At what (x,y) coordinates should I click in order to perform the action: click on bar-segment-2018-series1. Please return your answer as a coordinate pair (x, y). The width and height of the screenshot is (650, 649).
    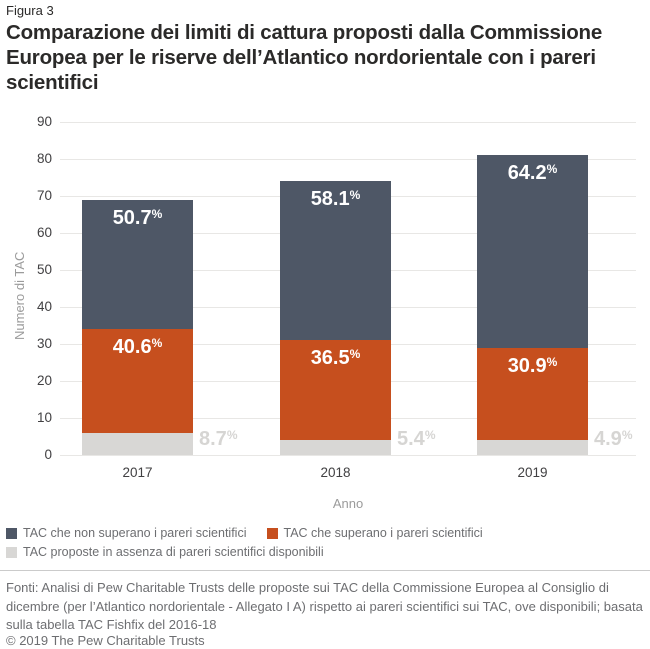
    Looking at the image, I should click on (335, 390).